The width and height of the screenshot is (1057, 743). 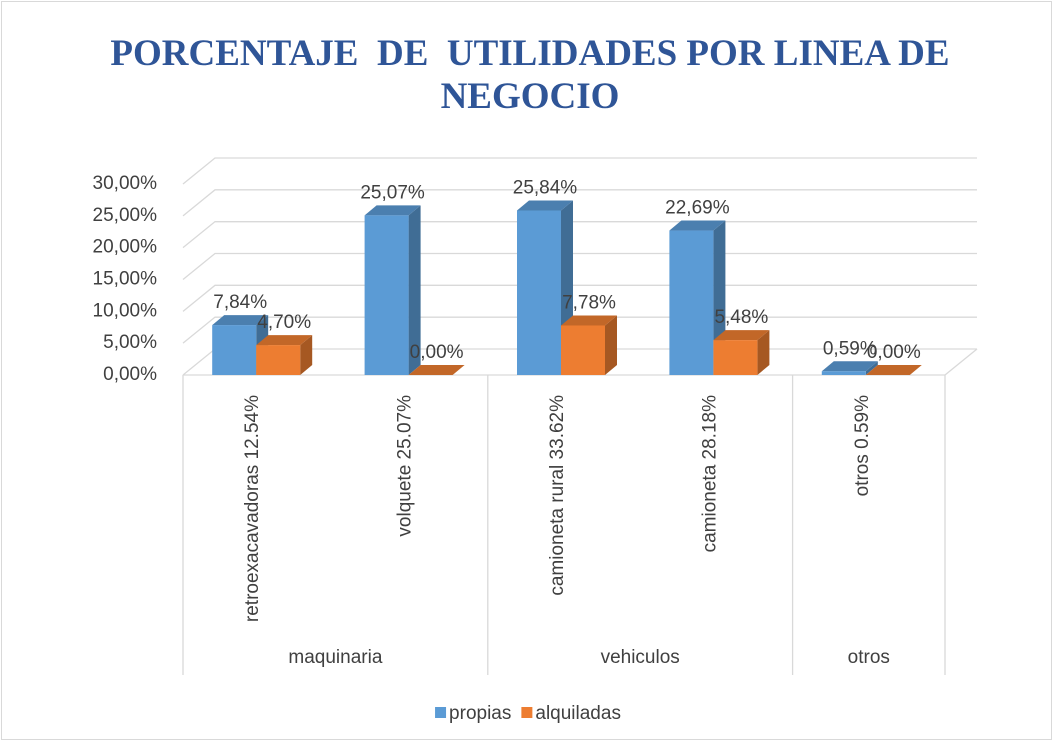 I want to click on x-tick-label: camioneta 28.18%, so click(x=709, y=473).